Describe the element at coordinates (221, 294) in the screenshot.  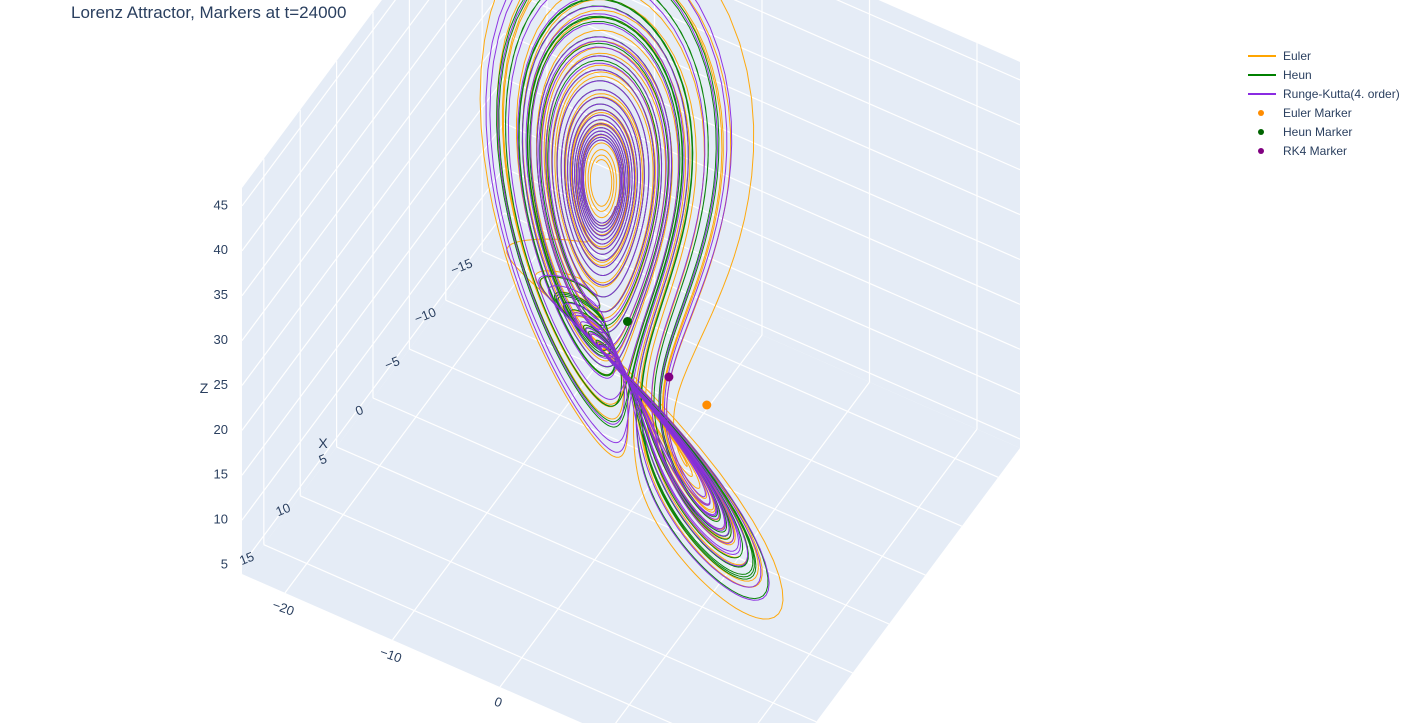
I see `z-tick-label: 35` at that location.